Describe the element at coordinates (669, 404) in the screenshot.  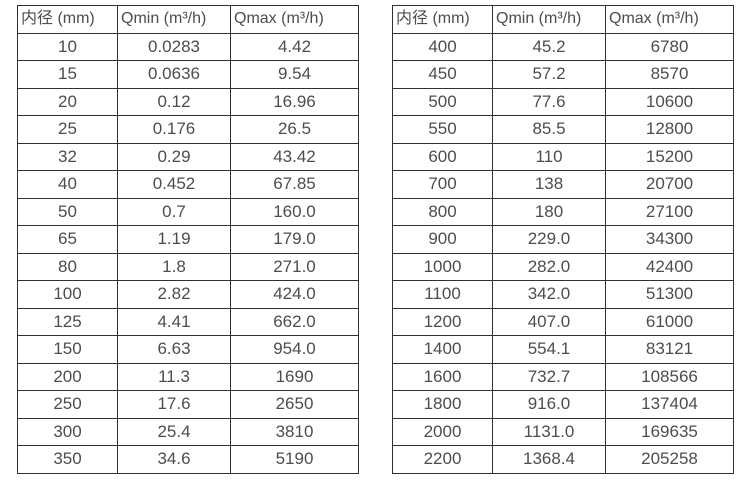
I see `qmax-cell: 137404` at that location.